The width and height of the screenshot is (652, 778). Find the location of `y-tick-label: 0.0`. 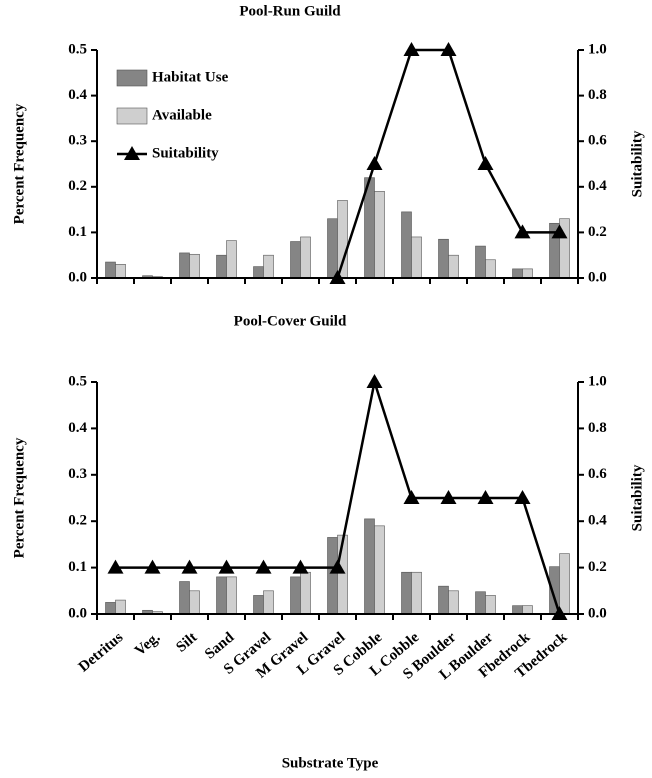

y-tick-label: 0.0 is located at coordinates (77, 613).